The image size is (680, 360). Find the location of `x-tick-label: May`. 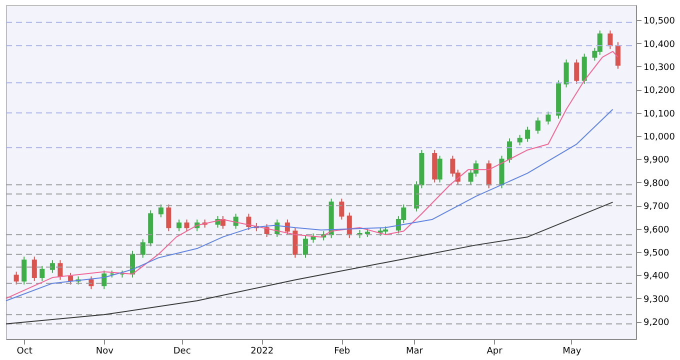

x-tick-label: May is located at coordinates (572, 351).